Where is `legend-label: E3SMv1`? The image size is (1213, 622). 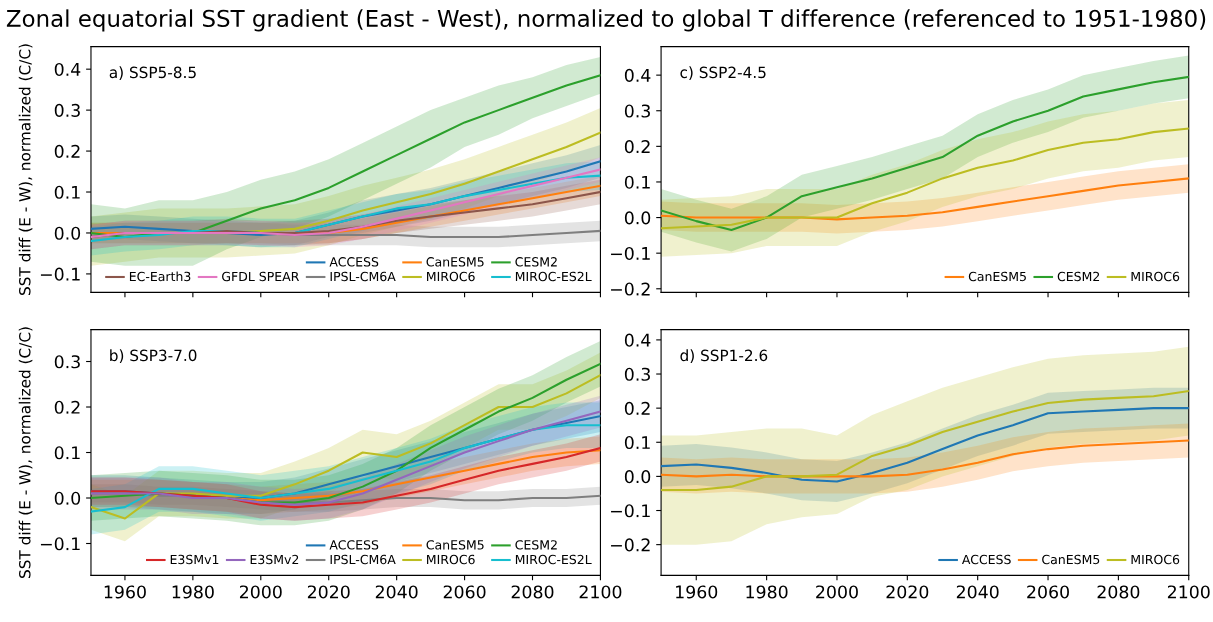 legend-label: E3SMv1 is located at coordinates (194, 559).